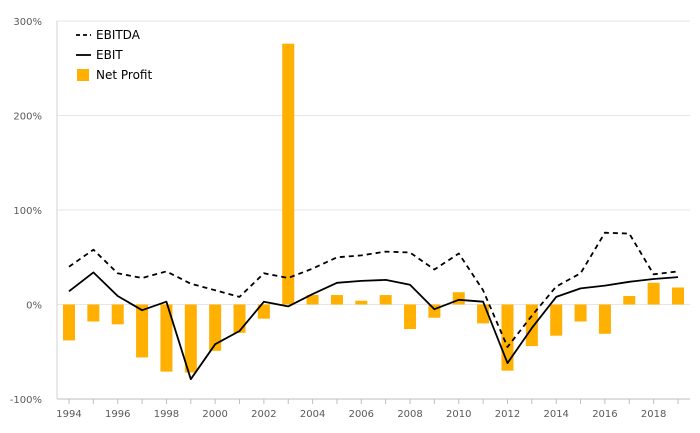  What do you see at coordinates (124, 75) in the screenshot?
I see `legend-label: Net Profit` at bounding box center [124, 75].